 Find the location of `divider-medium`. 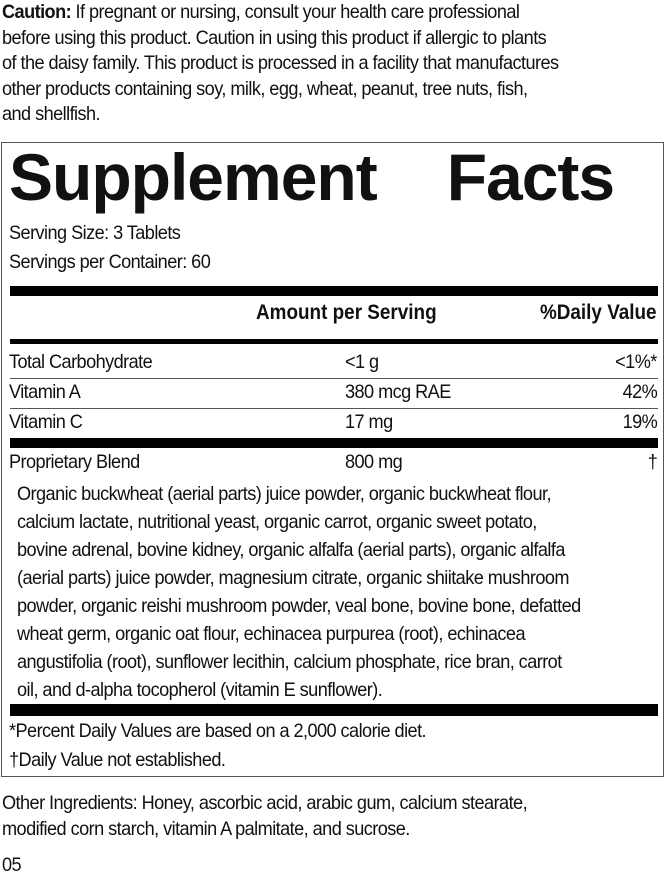

divider-medium is located at coordinates (334, 341).